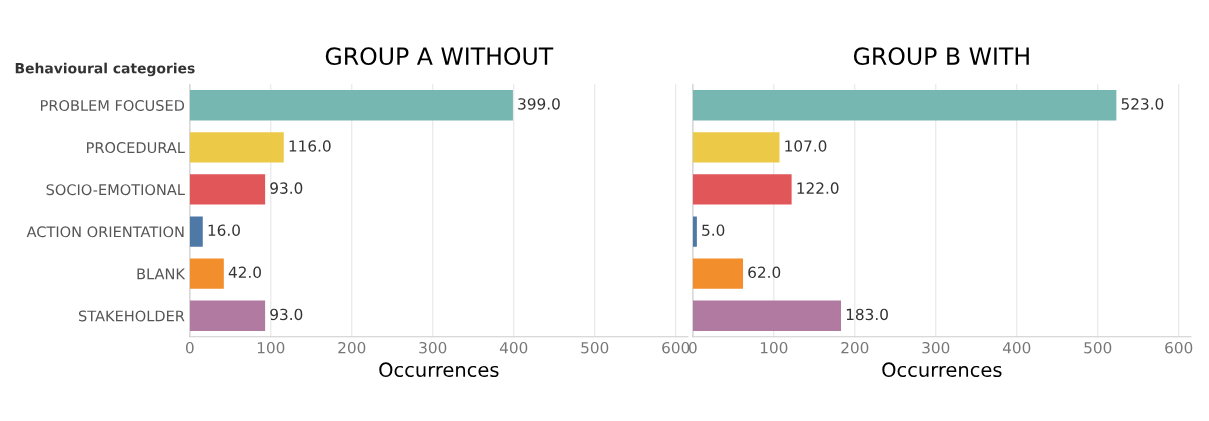 Image resolution: width=1209 pixels, height=421 pixels. Describe the element at coordinates (867, 314) in the screenshot. I see `data-label: 183.0` at that location.